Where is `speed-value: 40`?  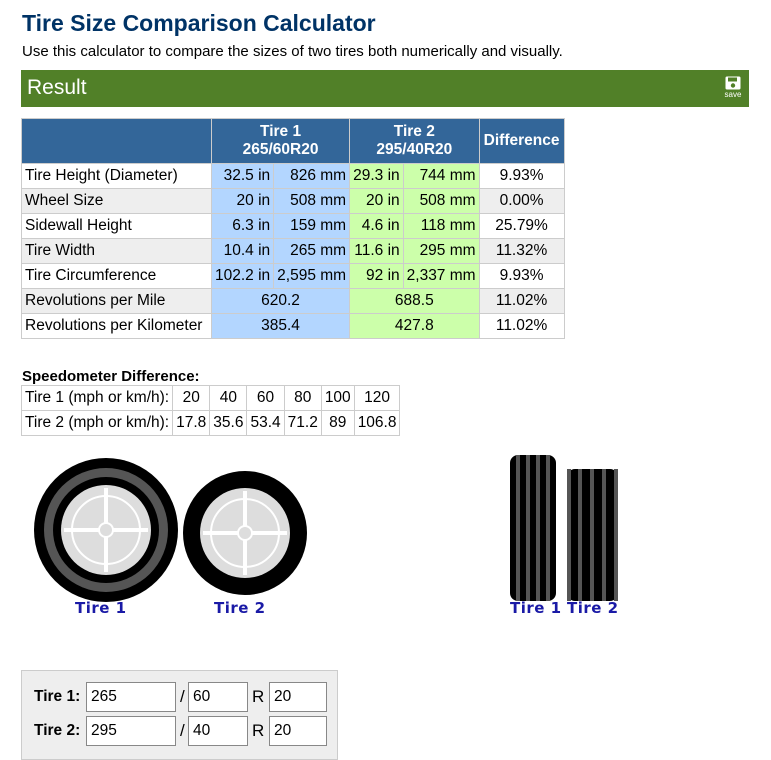 speed-value: 40 is located at coordinates (228, 398).